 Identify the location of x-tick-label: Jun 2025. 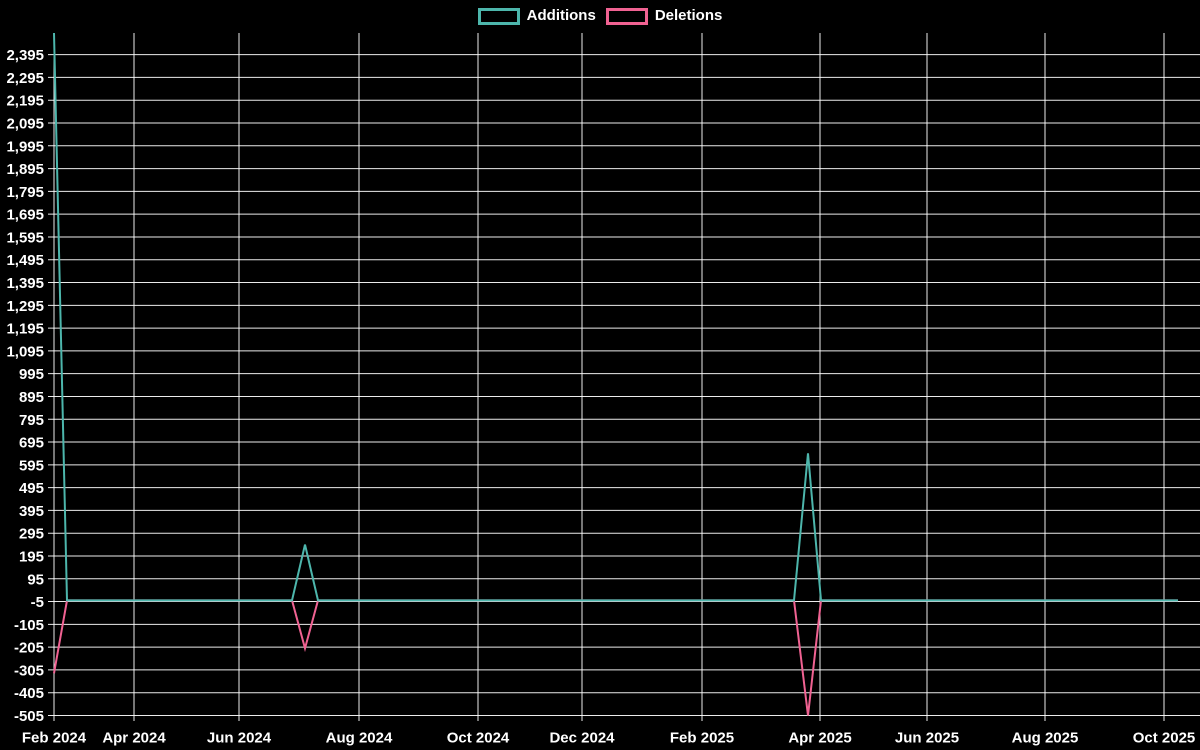
(927, 738).